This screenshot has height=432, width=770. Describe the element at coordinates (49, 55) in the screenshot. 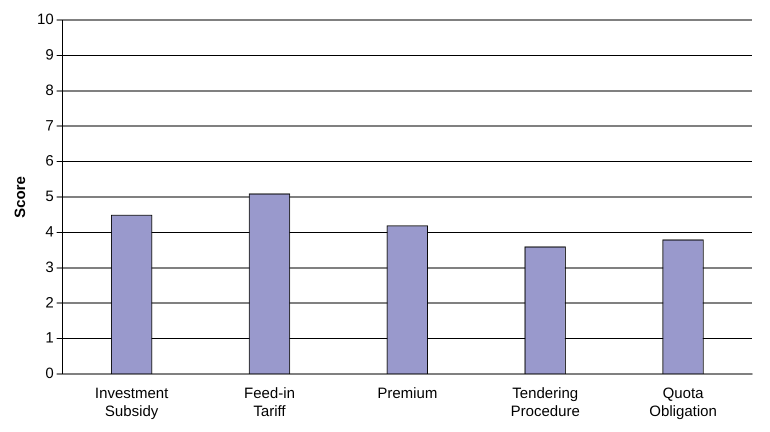

I see `y-tick-label: 9` at that location.